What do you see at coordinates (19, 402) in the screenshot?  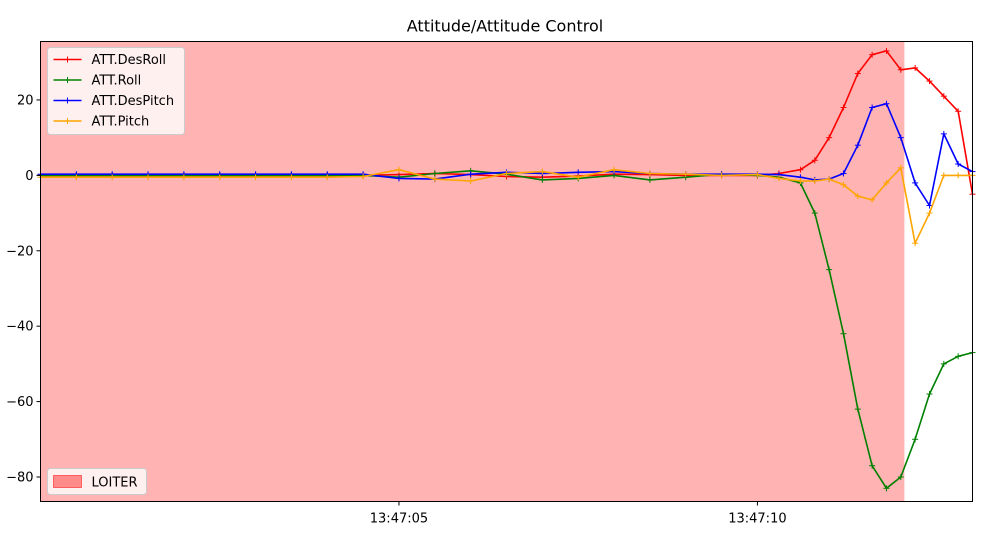 I see `y-tick-label: −60` at bounding box center [19, 402].